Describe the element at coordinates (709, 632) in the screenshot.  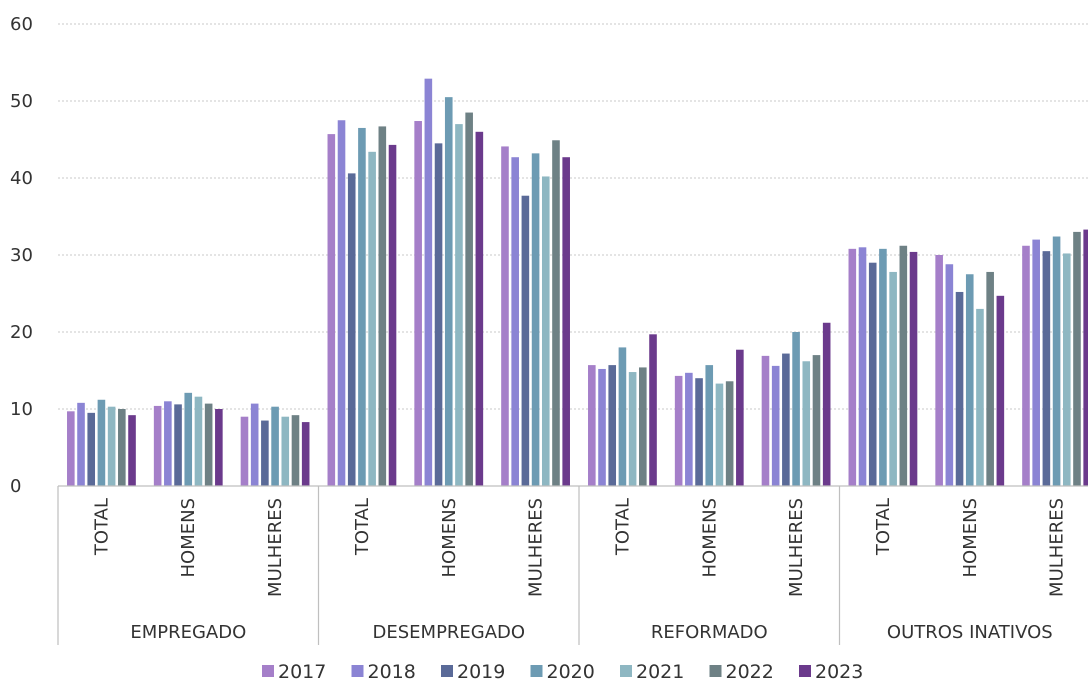
I see `group-label: REFORMADO` at that location.